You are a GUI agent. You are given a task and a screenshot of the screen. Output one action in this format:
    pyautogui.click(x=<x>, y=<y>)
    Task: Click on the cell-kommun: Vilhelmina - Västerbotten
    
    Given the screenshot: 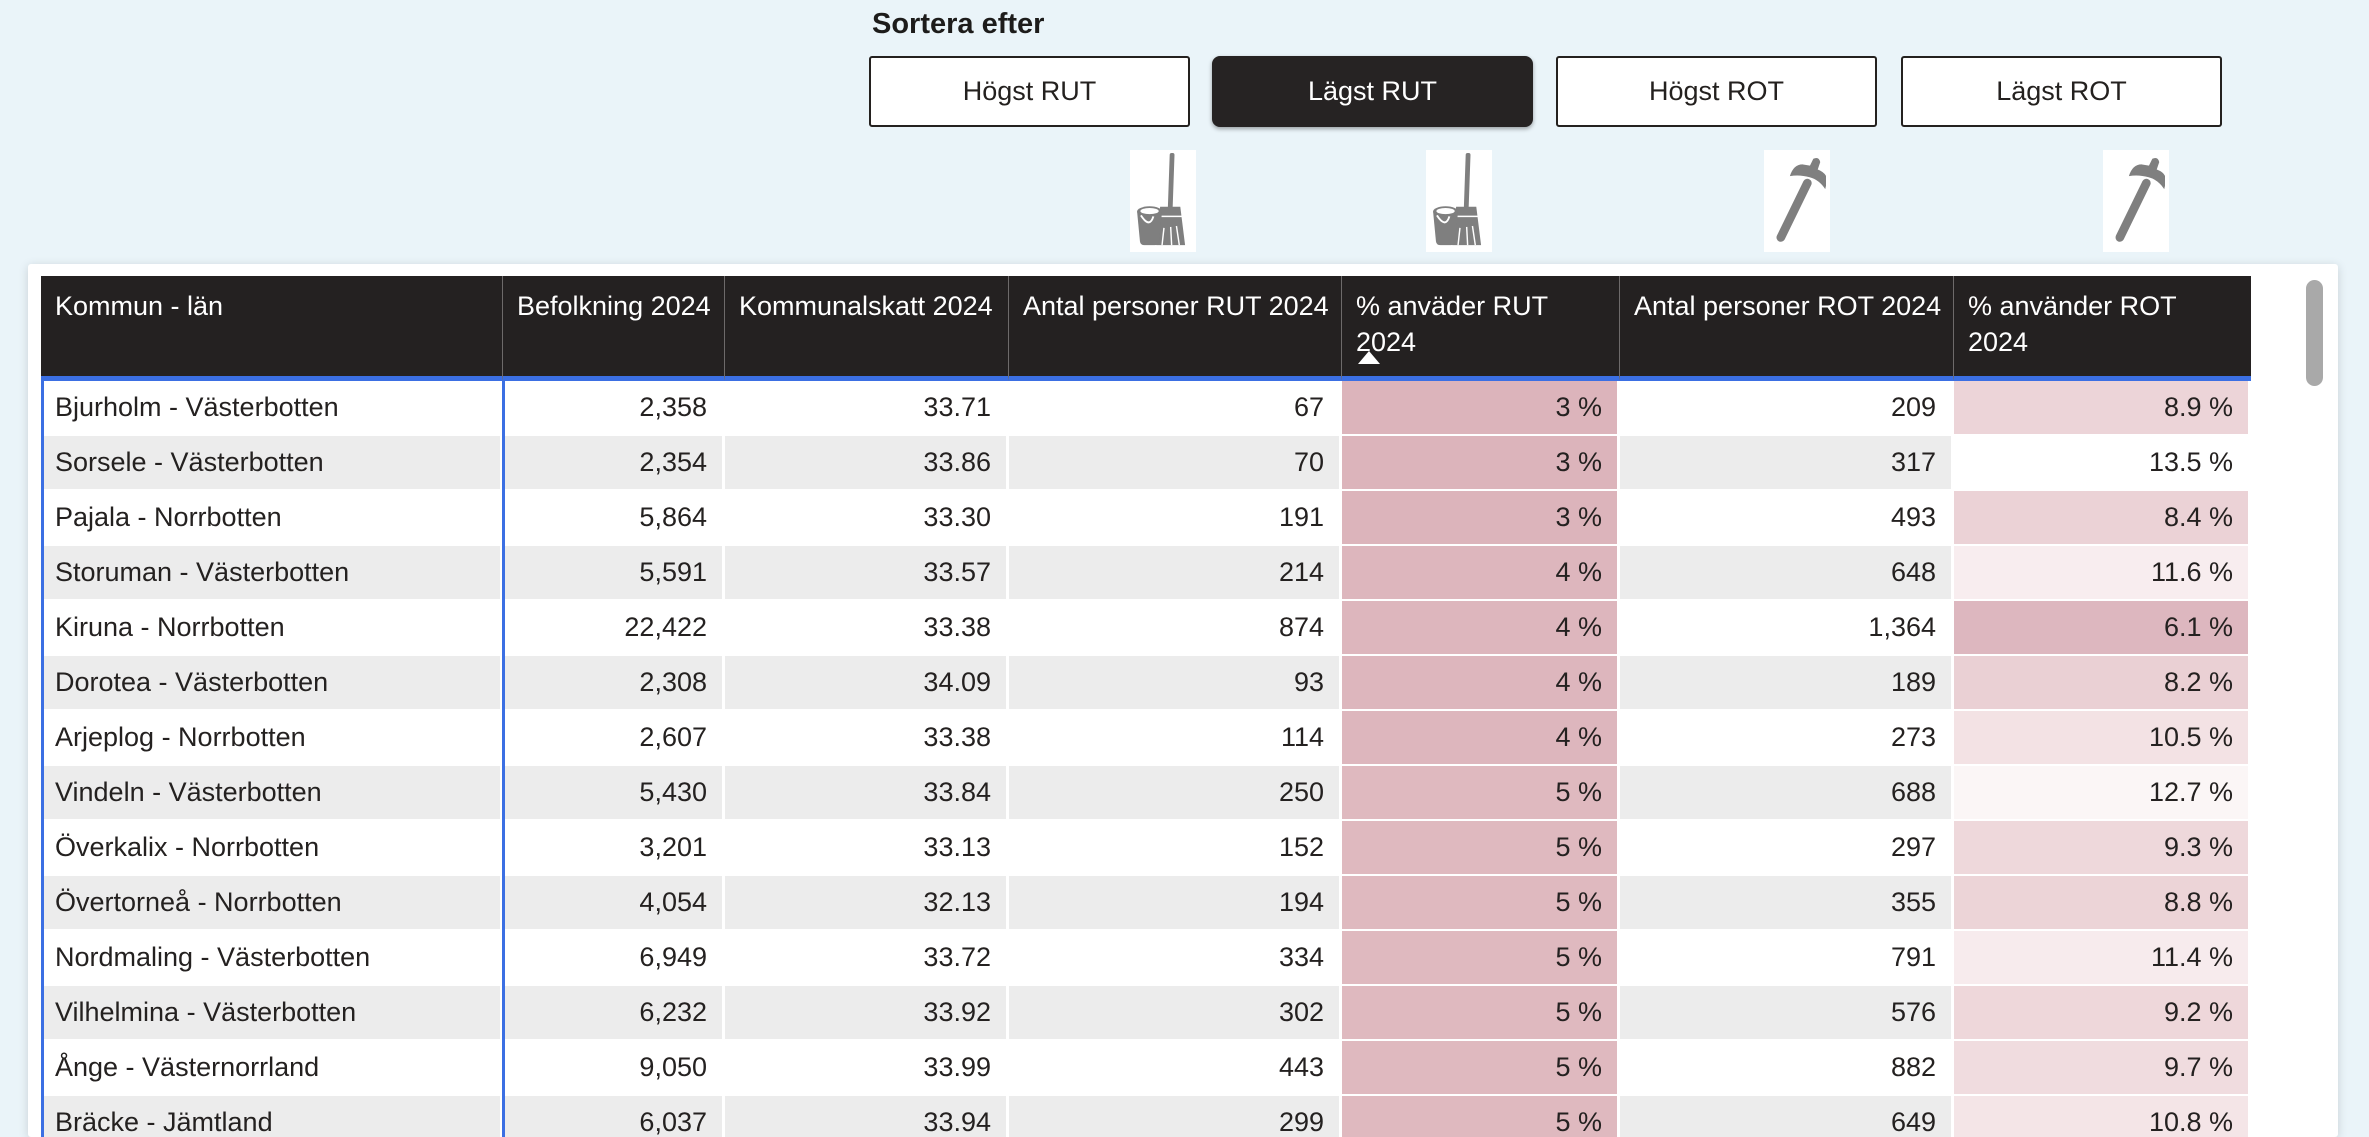 What is the action you would take?
    pyautogui.click(x=272, y=1013)
    